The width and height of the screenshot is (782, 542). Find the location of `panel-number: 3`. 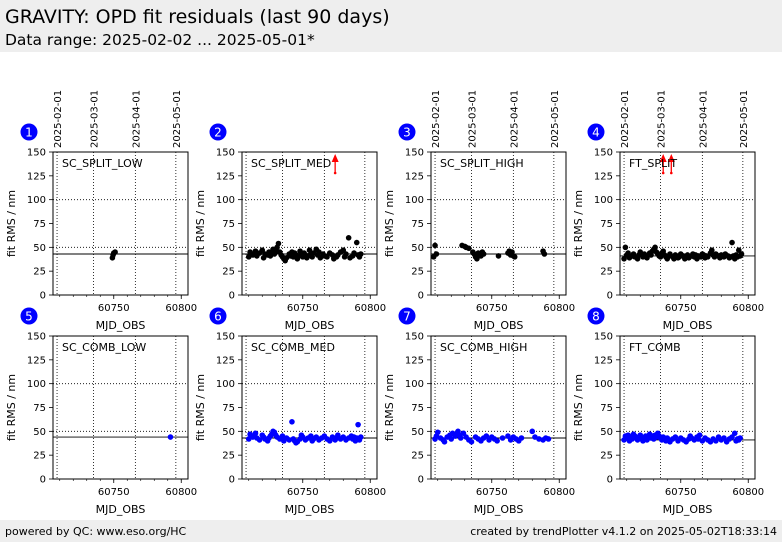

panel-number: 3 is located at coordinates (407, 133).